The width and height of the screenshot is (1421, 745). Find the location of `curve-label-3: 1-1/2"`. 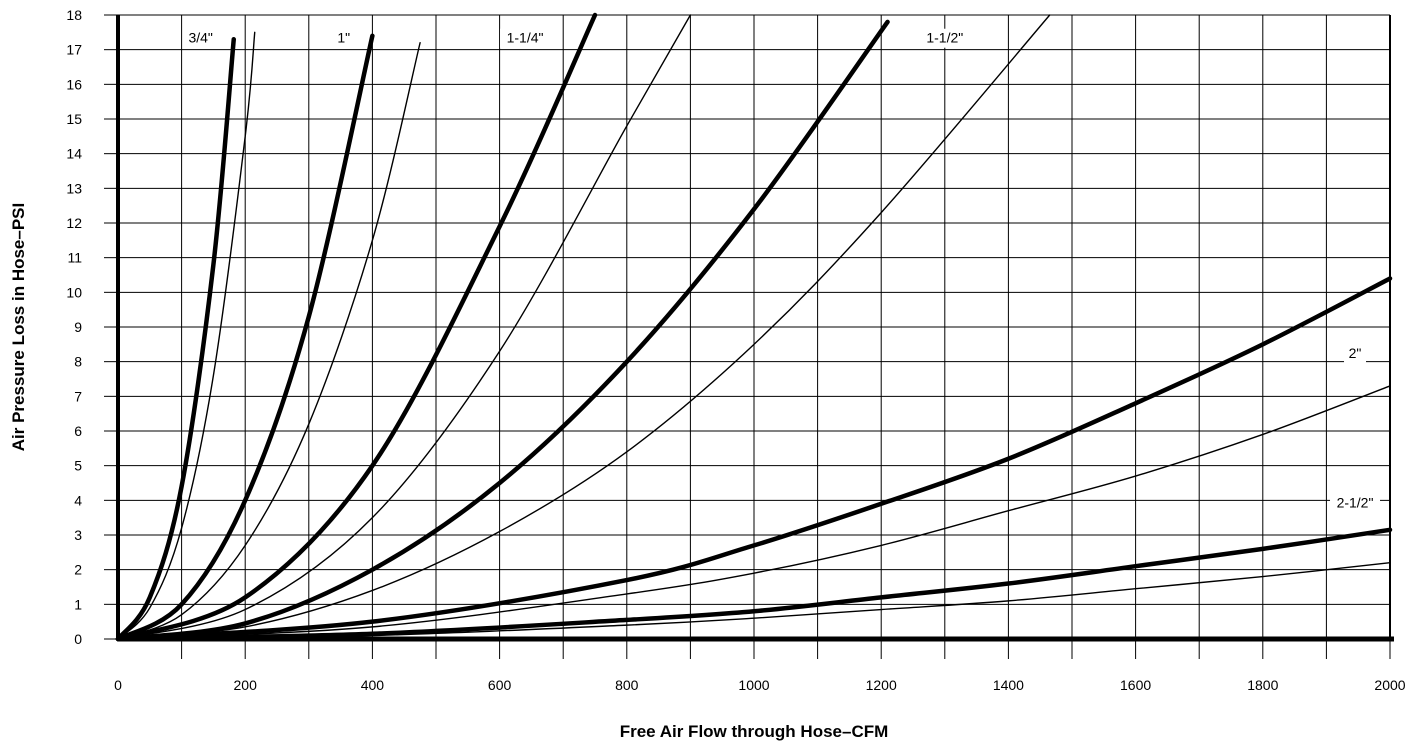

curve-label-3: 1-1/2" is located at coordinates (944, 38).